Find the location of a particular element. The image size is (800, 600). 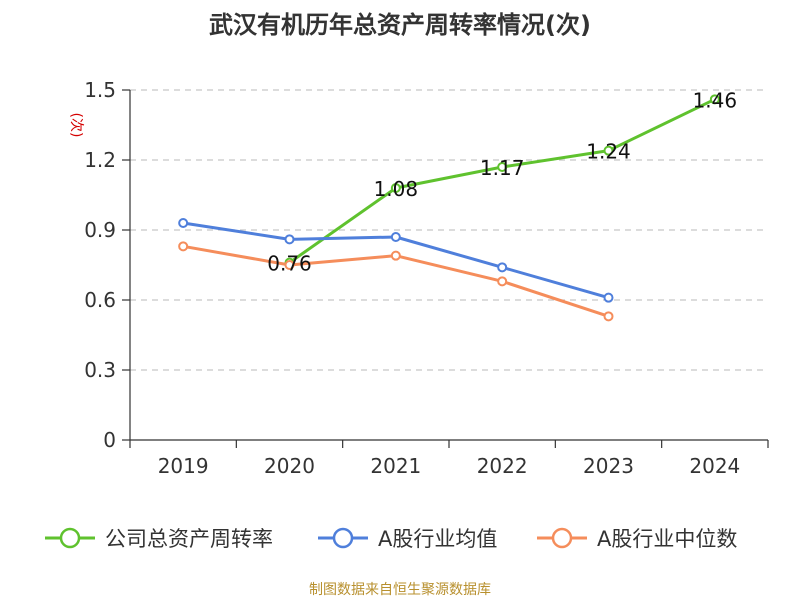

data-label: 1.46 is located at coordinates (715, 100).